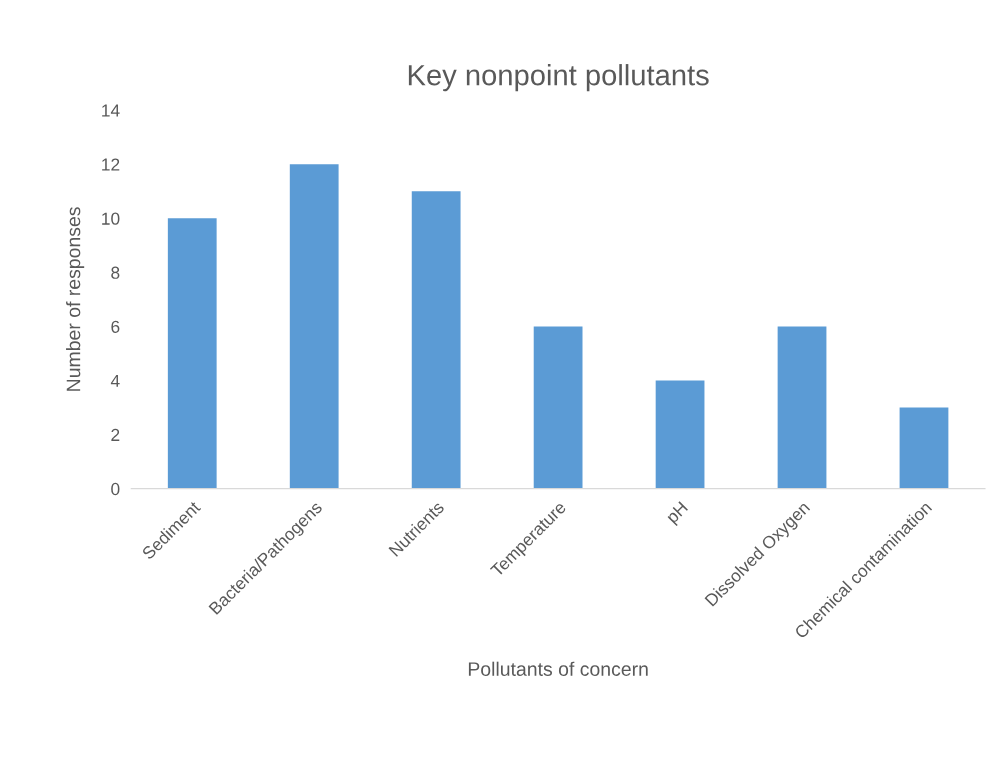 The height and width of the screenshot is (760, 1002). What do you see at coordinates (115, 272) in the screenshot?
I see `y-tick-label: 8` at bounding box center [115, 272].